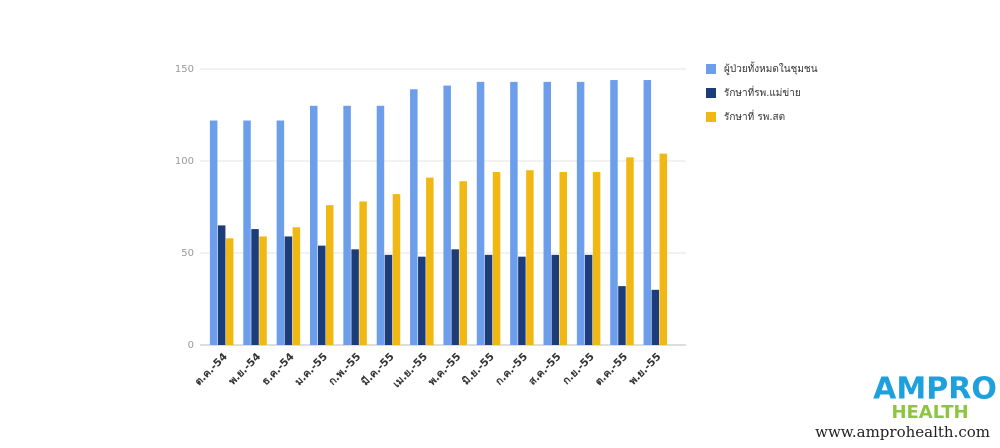  I want to click on y-tick-label: 100, so click(184, 161).